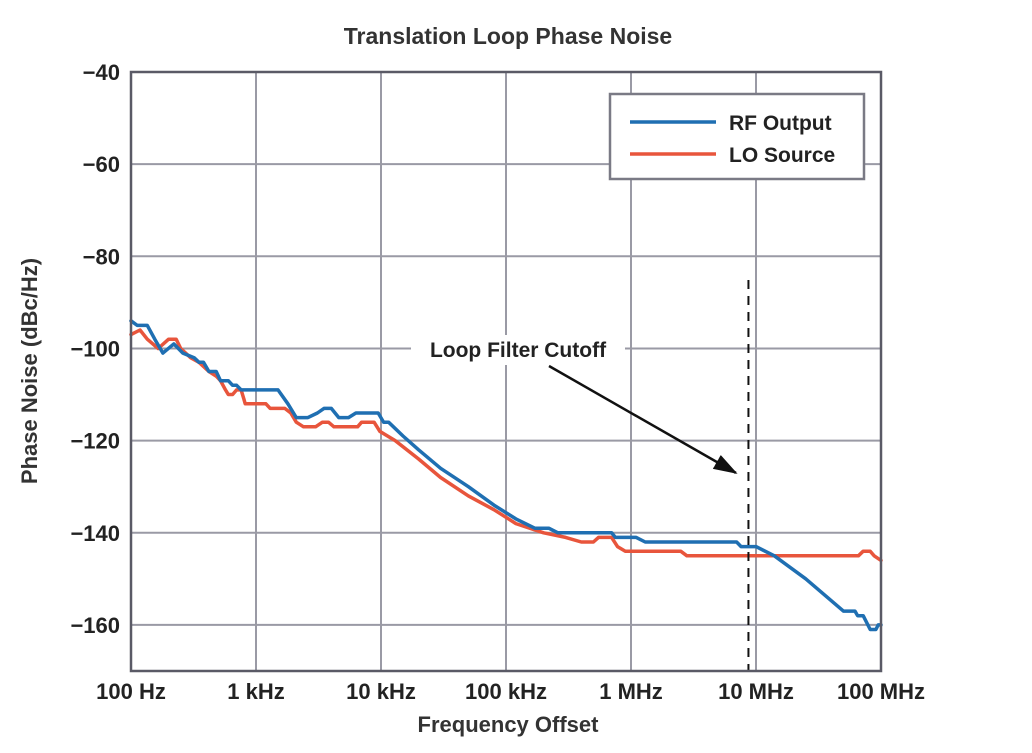 The width and height of the screenshot is (1032, 753). Describe the element at coordinates (95, 441) in the screenshot. I see `y-tick-label-4: −120` at that location.